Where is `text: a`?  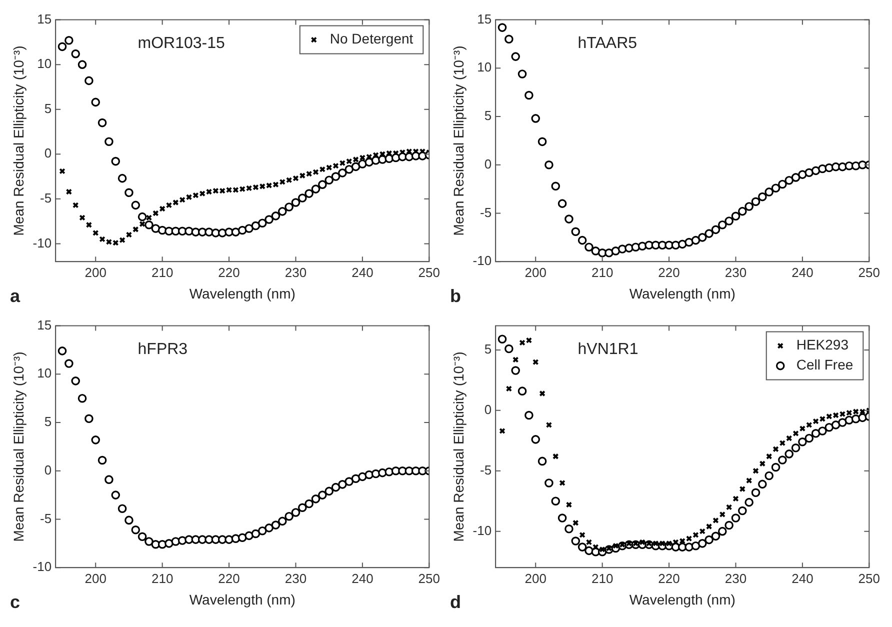 text: a is located at coordinates (15, 296).